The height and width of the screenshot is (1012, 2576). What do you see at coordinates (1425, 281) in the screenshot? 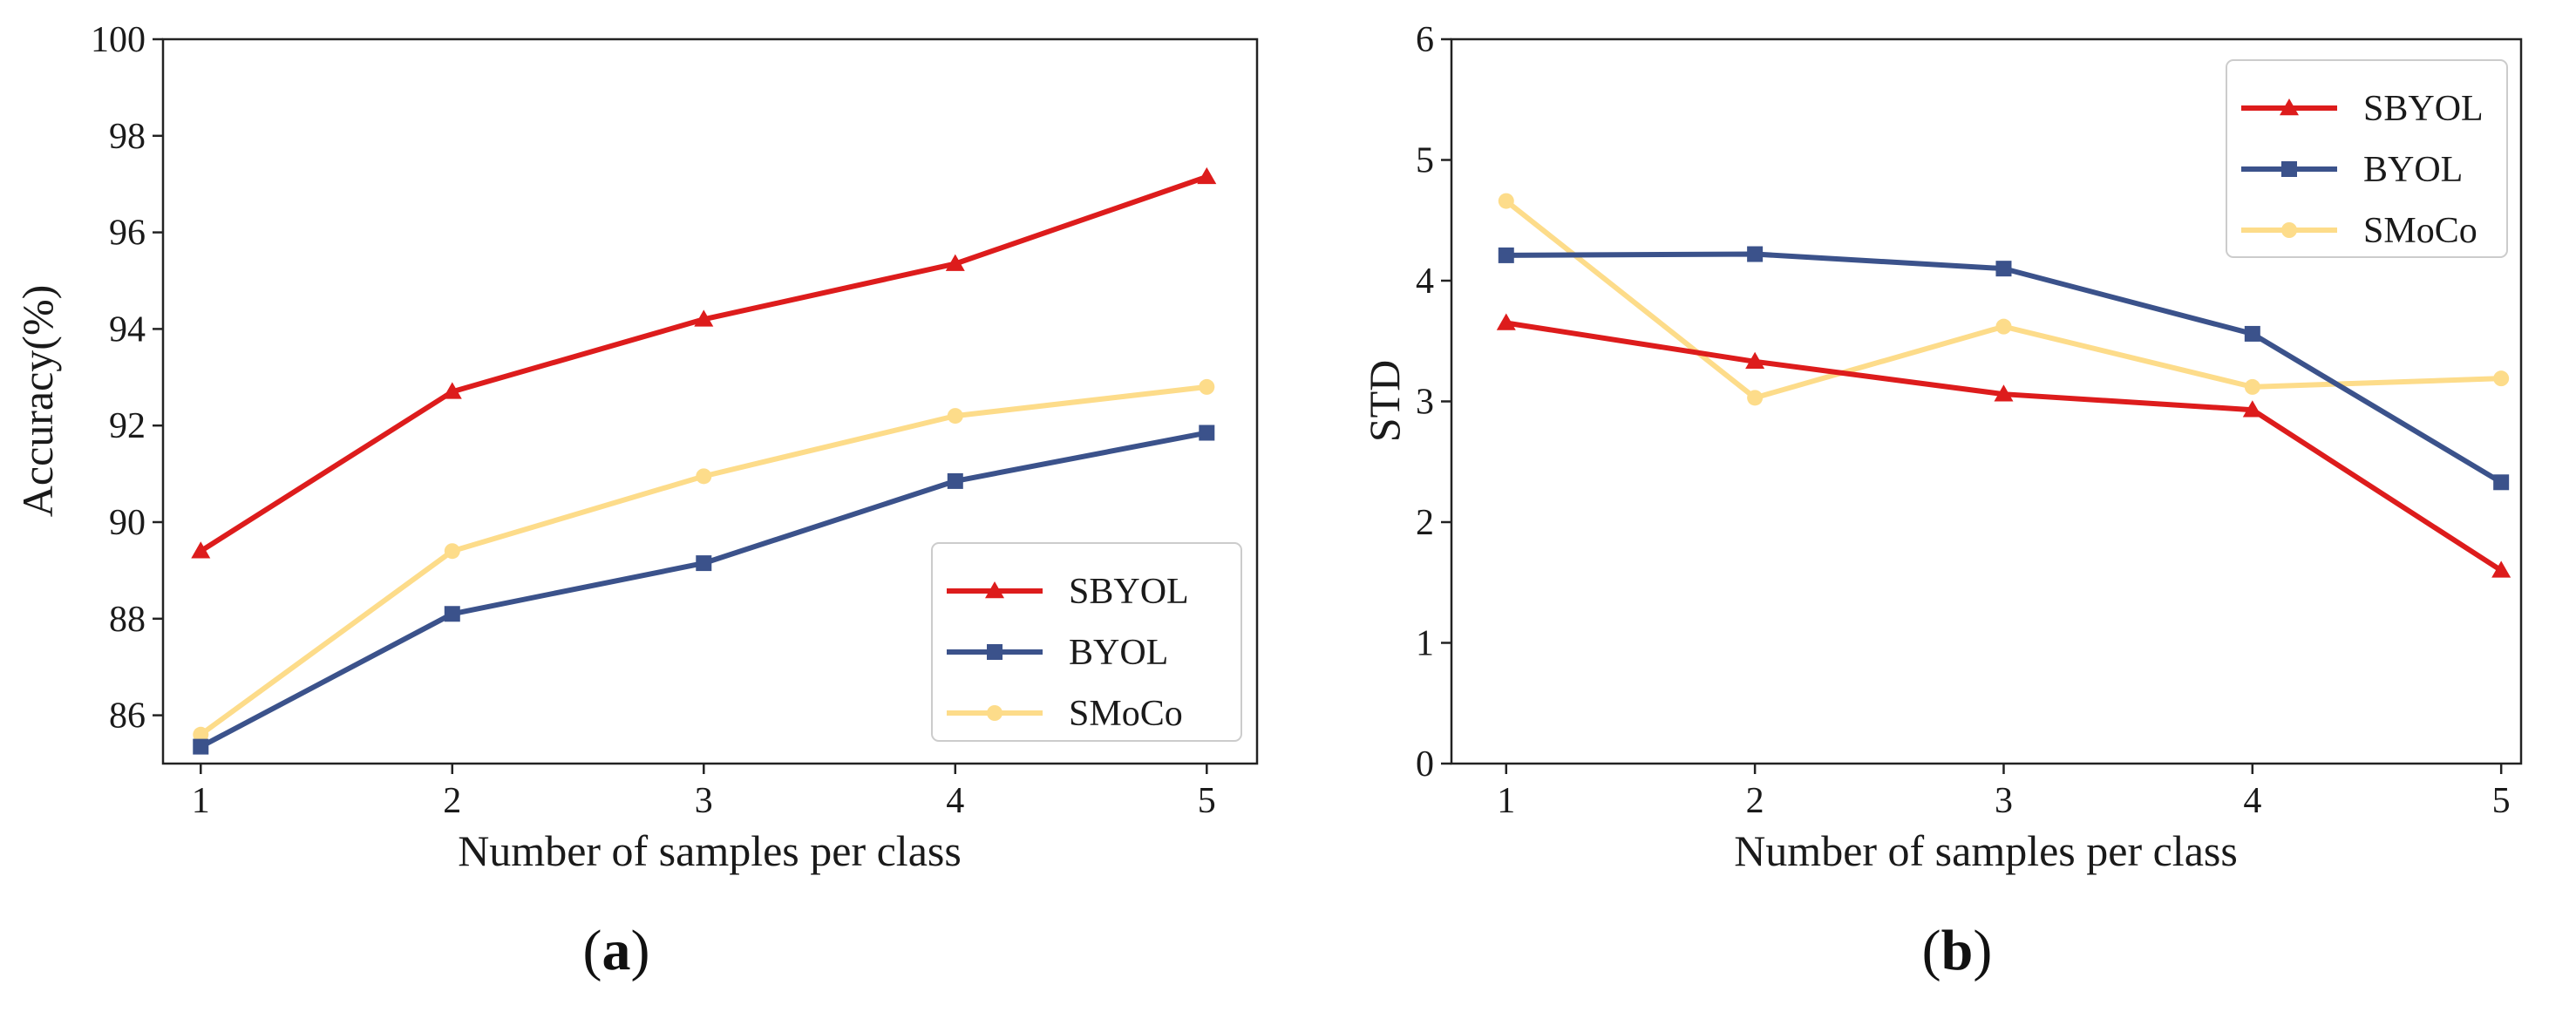
I see `y-tick-label: 4` at bounding box center [1425, 281].